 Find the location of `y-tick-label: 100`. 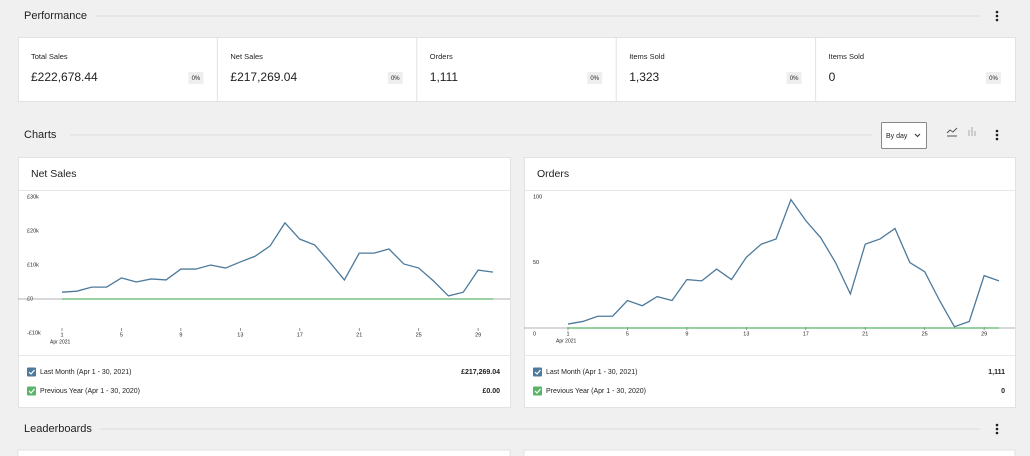

y-tick-label: 100 is located at coordinates (537, 198).